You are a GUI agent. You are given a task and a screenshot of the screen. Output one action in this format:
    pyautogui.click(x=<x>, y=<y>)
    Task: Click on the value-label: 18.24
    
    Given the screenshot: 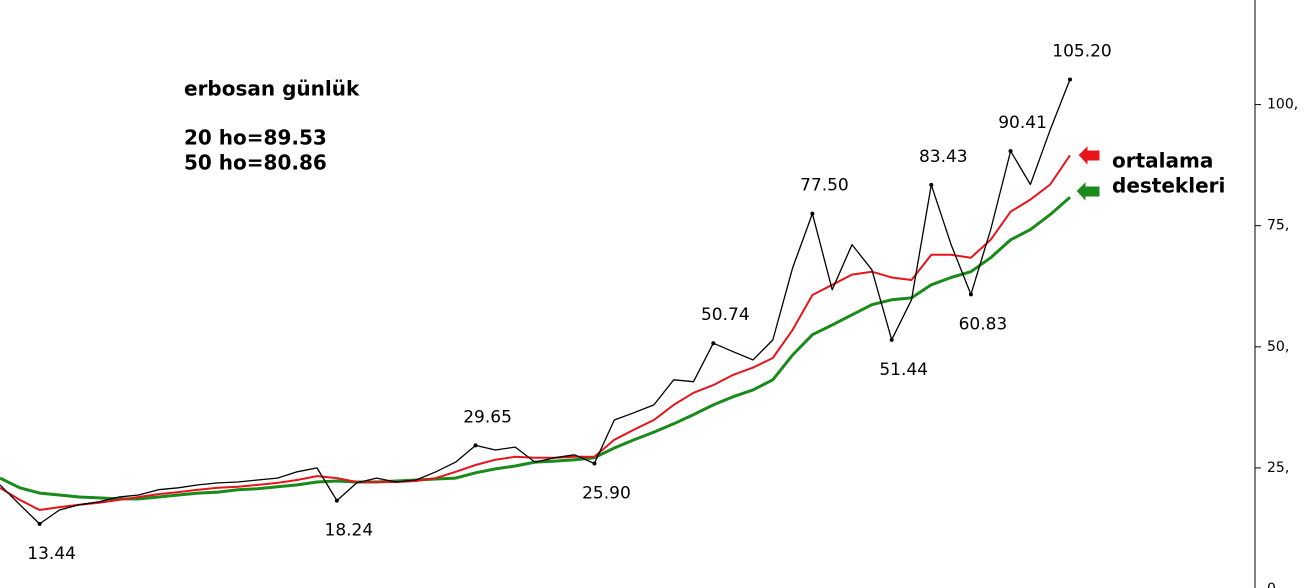 What is the action you would take?
    pyautogui.click(x=349, y=531)
    